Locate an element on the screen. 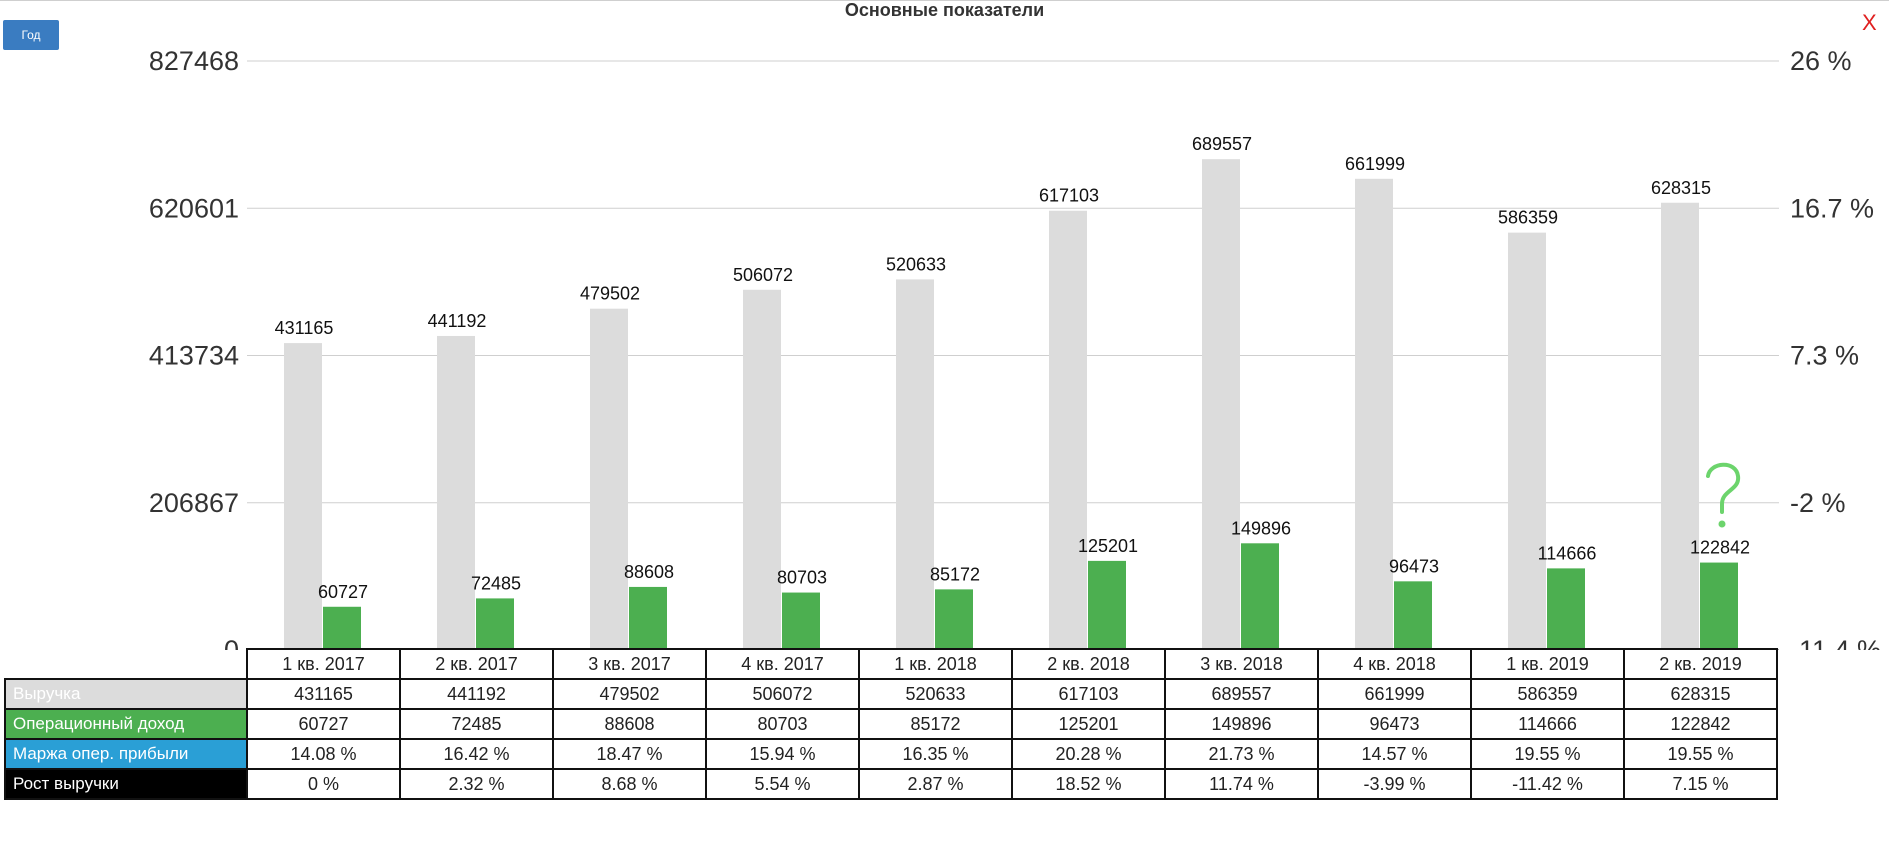  table-cell: 80703 is located at coordinates (782, 724).